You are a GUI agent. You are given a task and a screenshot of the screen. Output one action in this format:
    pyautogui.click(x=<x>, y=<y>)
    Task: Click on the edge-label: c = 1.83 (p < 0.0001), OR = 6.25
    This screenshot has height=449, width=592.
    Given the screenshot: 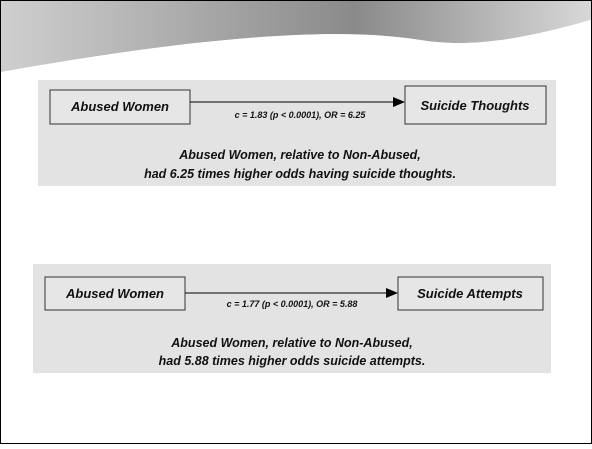 What is the action you would take?
    pyautogui.click(x=301, y=115)
    